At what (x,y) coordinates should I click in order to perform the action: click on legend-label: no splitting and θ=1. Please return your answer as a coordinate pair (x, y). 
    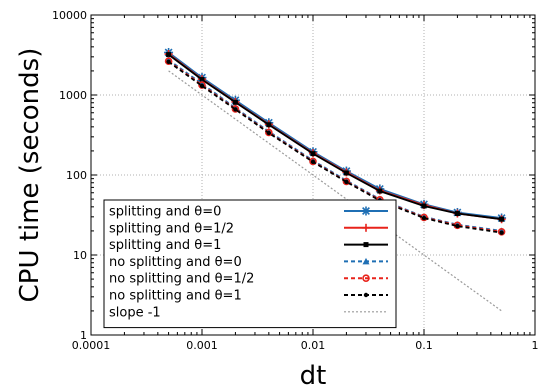
    Looking at the image, I should click on (175, 296).